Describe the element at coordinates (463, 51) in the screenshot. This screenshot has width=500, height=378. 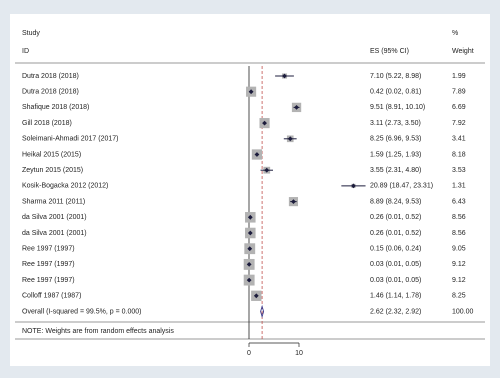
I see `header-weight: Weight` at that location.